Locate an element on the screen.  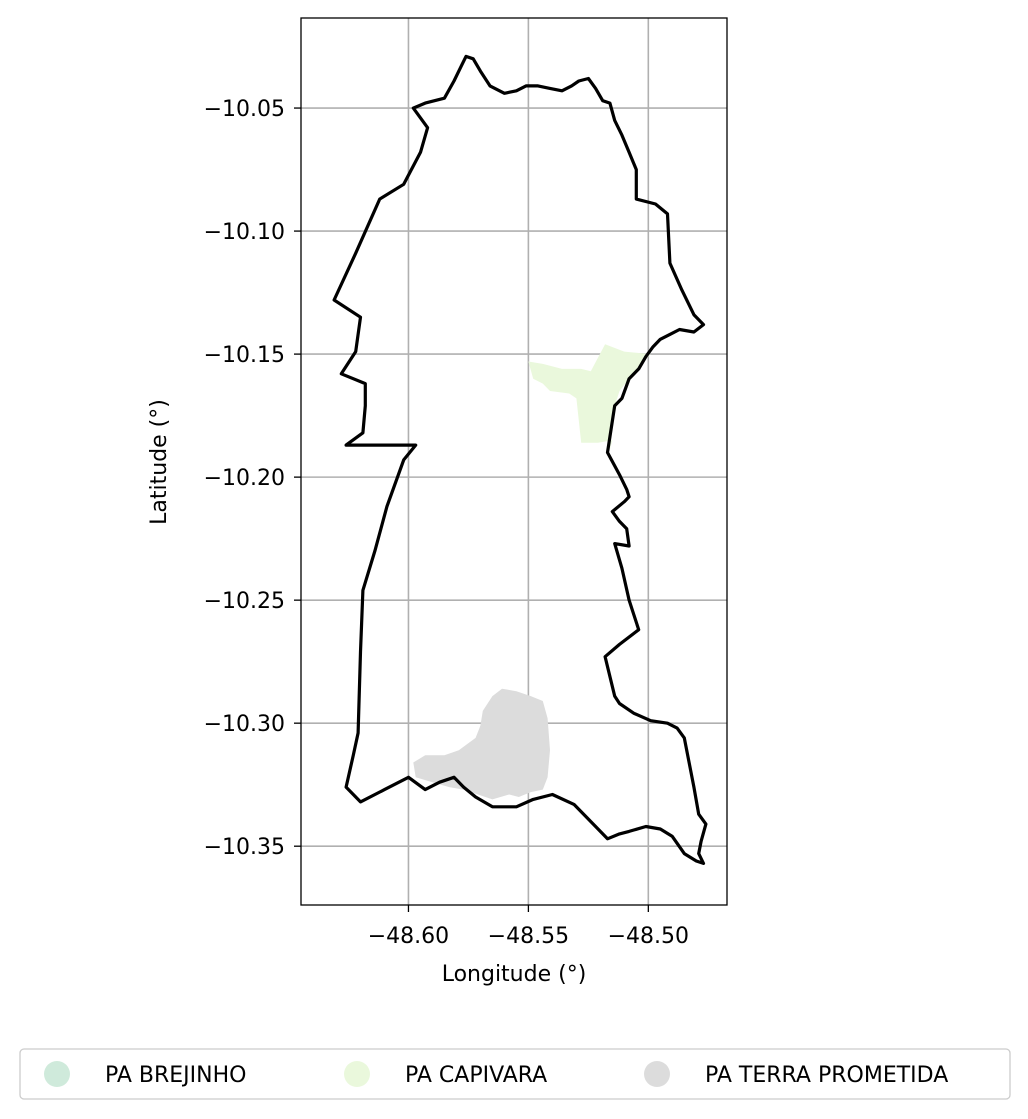
x-tick-label: −48.60 is located at coordinates (408, 936).